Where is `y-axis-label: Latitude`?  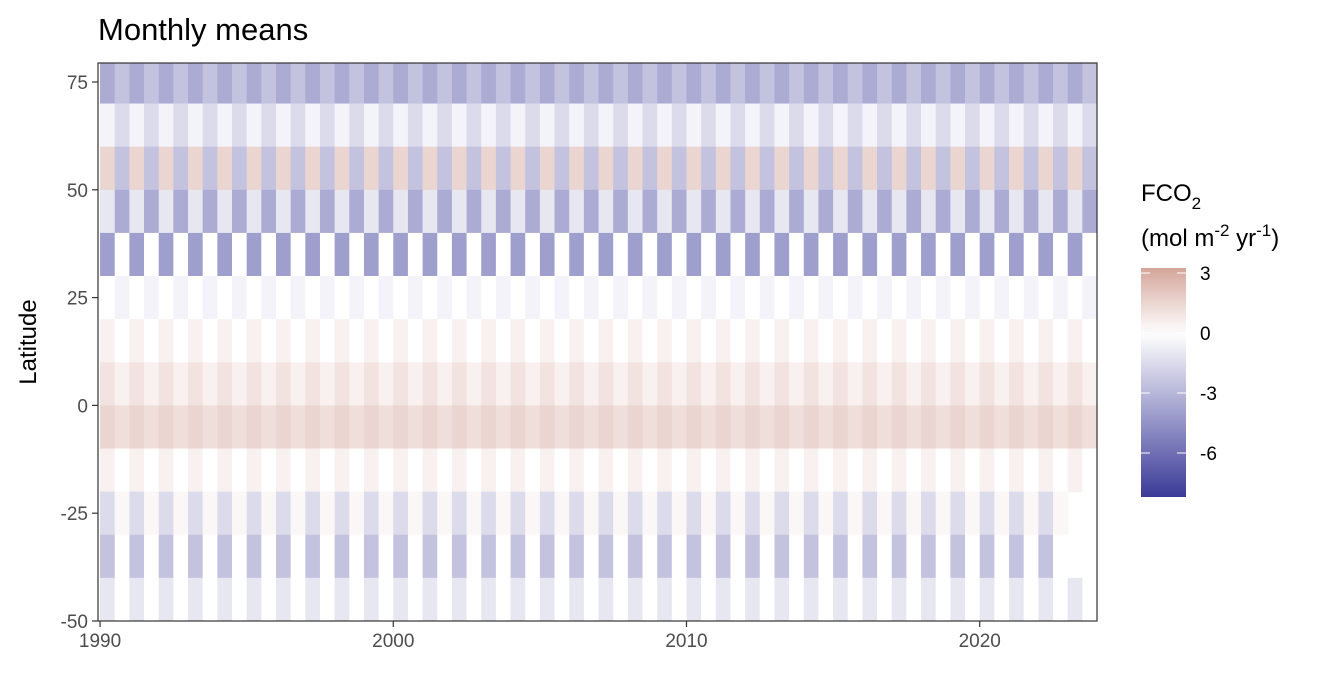
y-axis-label: Latitude is located at coordinates (28, 341).